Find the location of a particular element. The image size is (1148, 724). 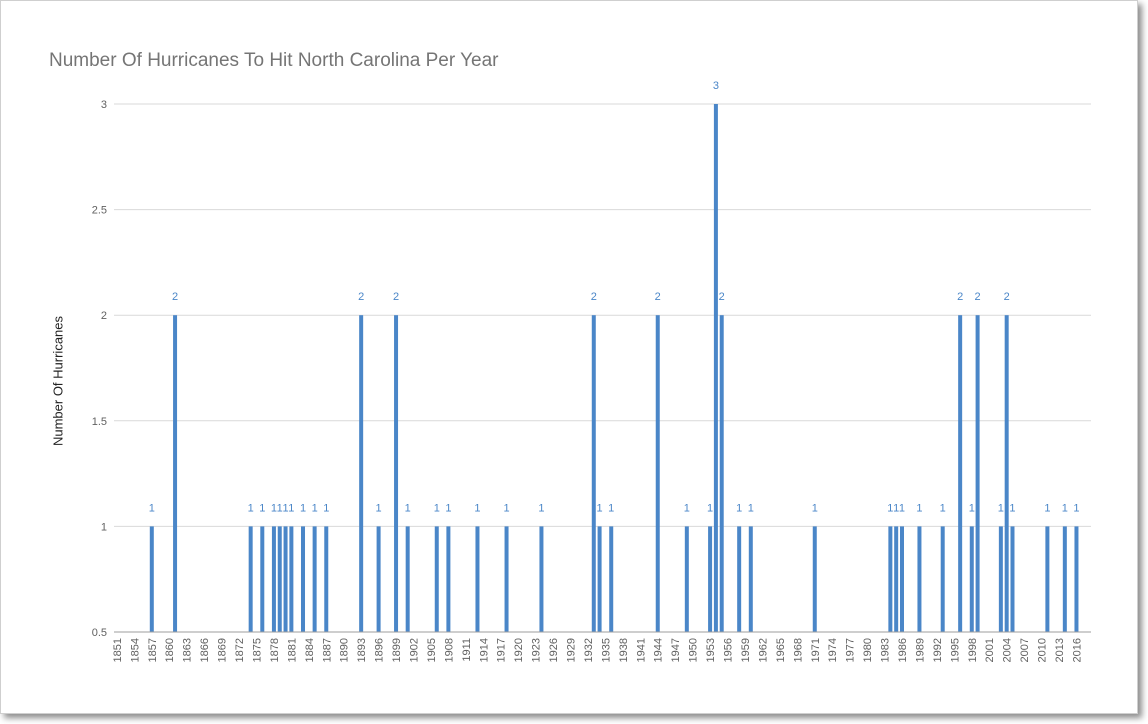

x-tick-label: 1992 is located at coordinates (938, 650).